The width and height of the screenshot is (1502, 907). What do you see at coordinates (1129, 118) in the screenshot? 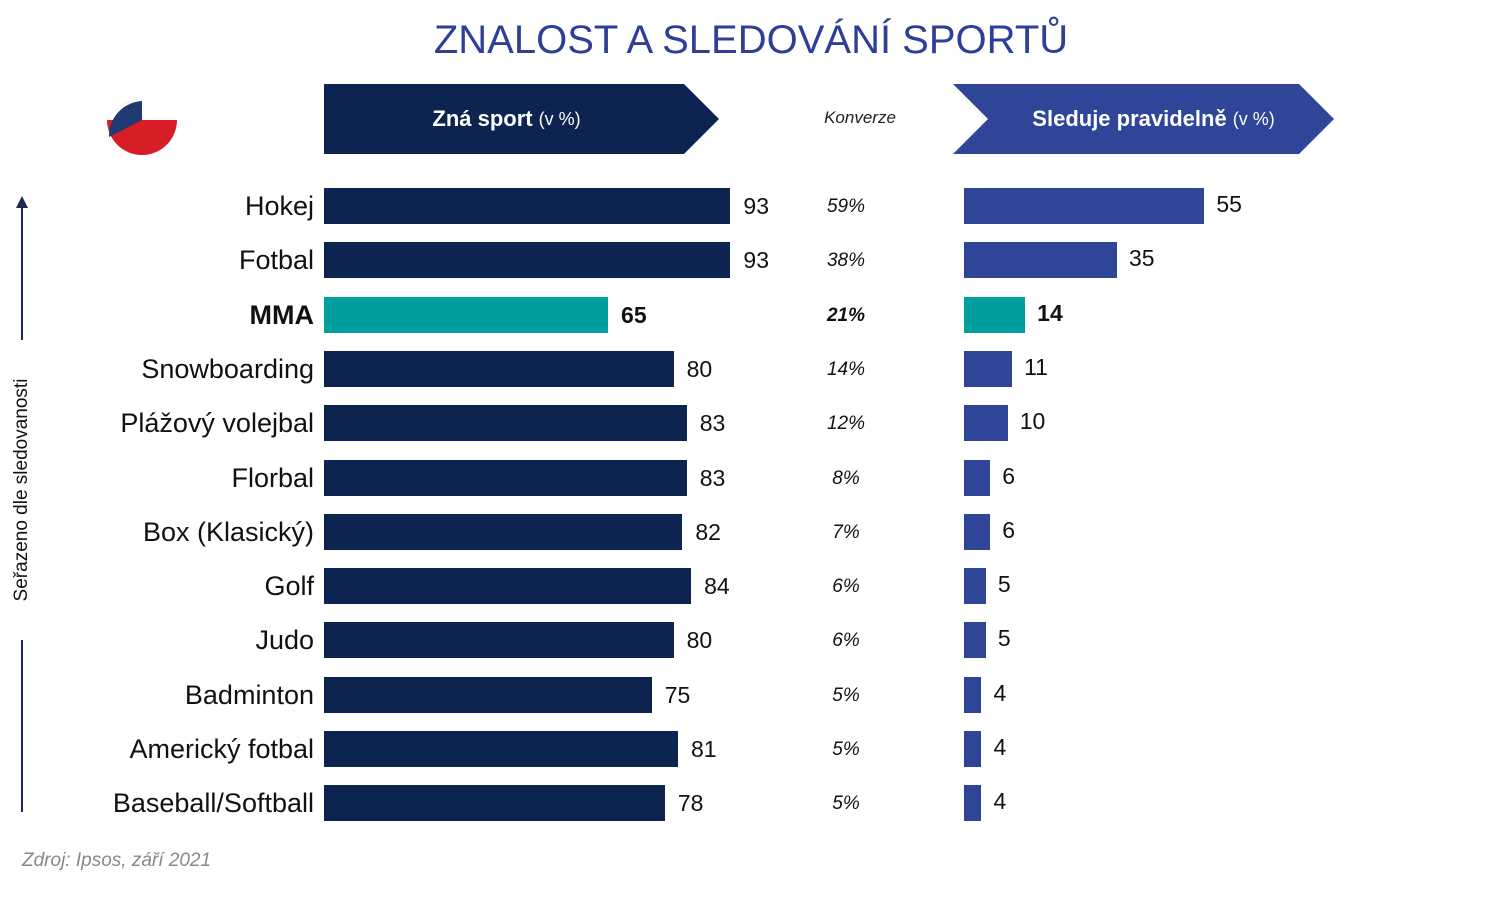
I see `header-watch-label: Sleduje pravidelně` at bounding box center [1129, 118].